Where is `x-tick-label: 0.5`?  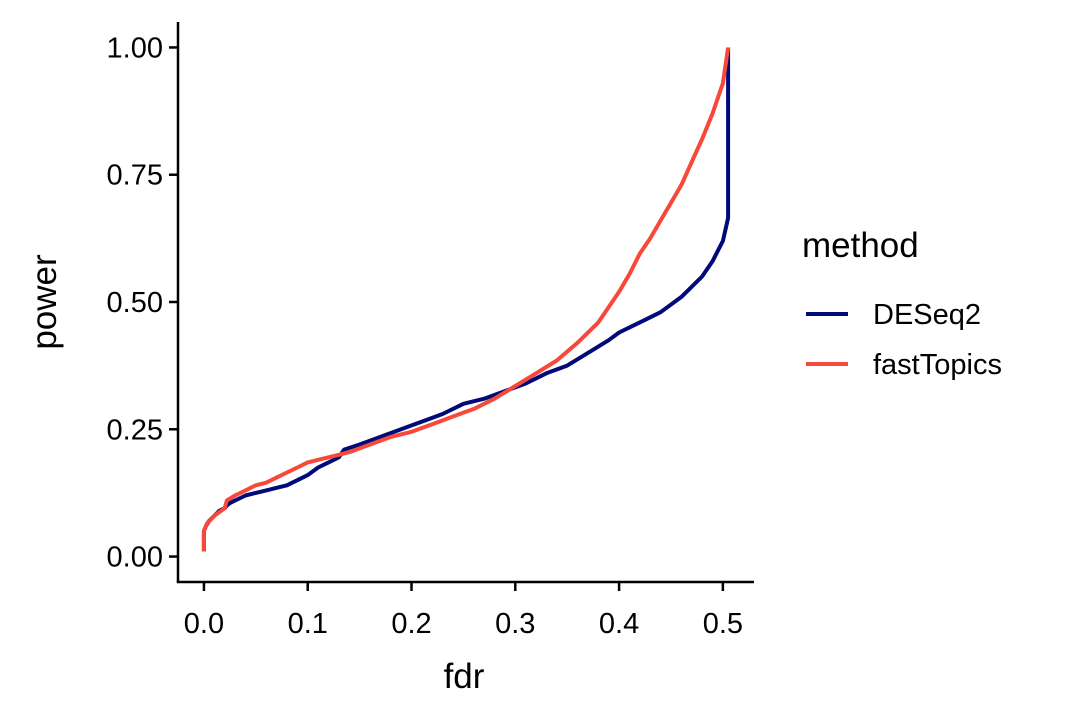 x-tick-label: 0.5 is located at coordinates (723, 624).